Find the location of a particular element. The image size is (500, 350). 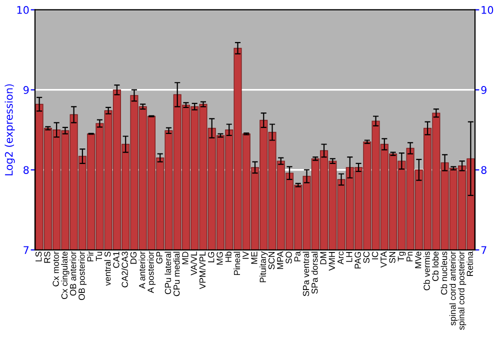

y-axis-title: Log2 (expression) is located at coordinates (9, 130).